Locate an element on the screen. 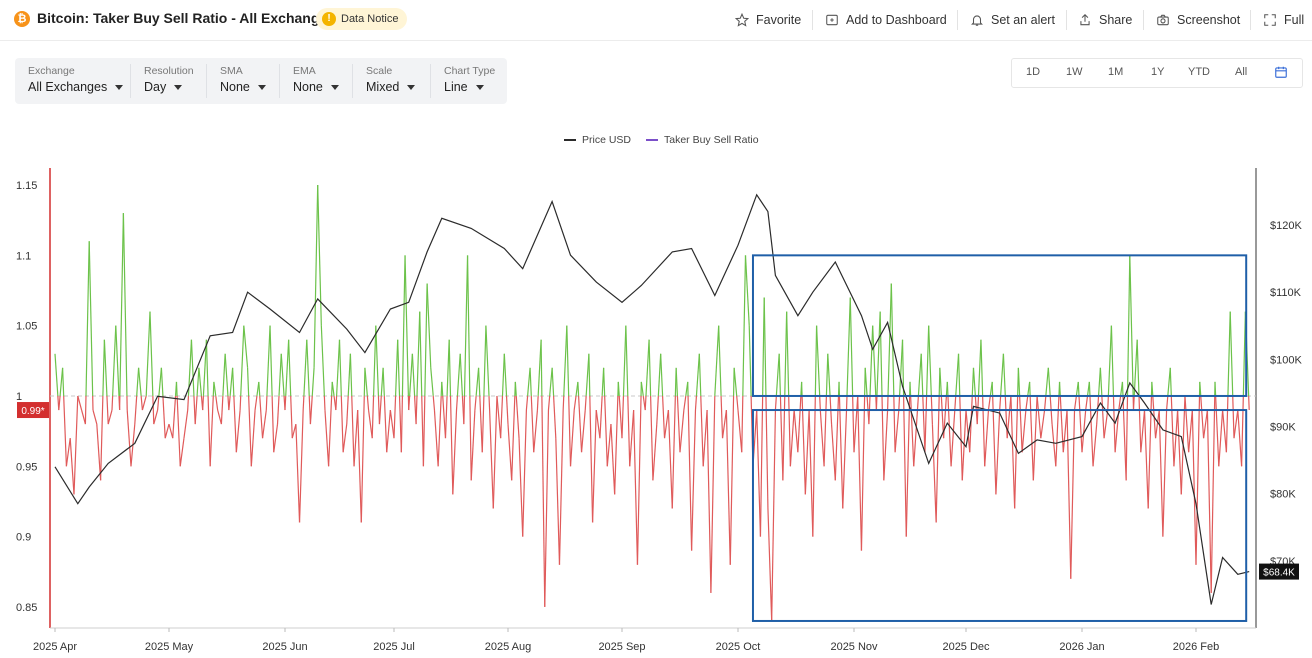 This screenshot has width=1312, height=658. bitcoin-icon: ₿ is located at coordinates (22, 19).